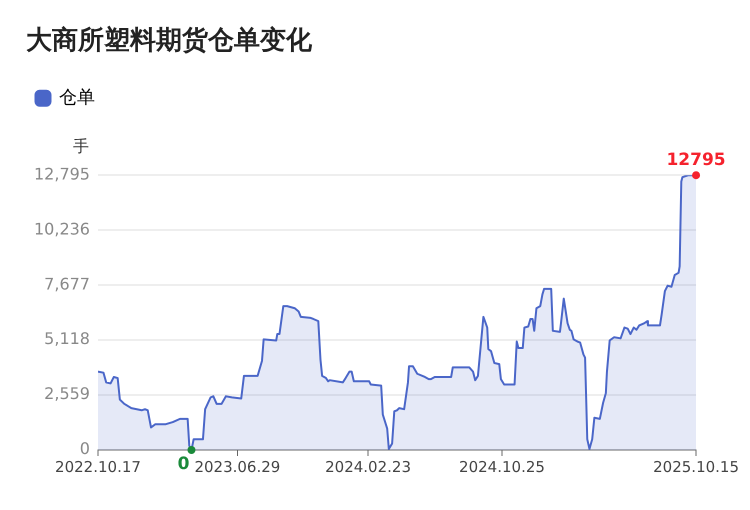 The height and width of the screenshot is (510, 750). I want to click on y-axis-title: 手, so click(80, 146).